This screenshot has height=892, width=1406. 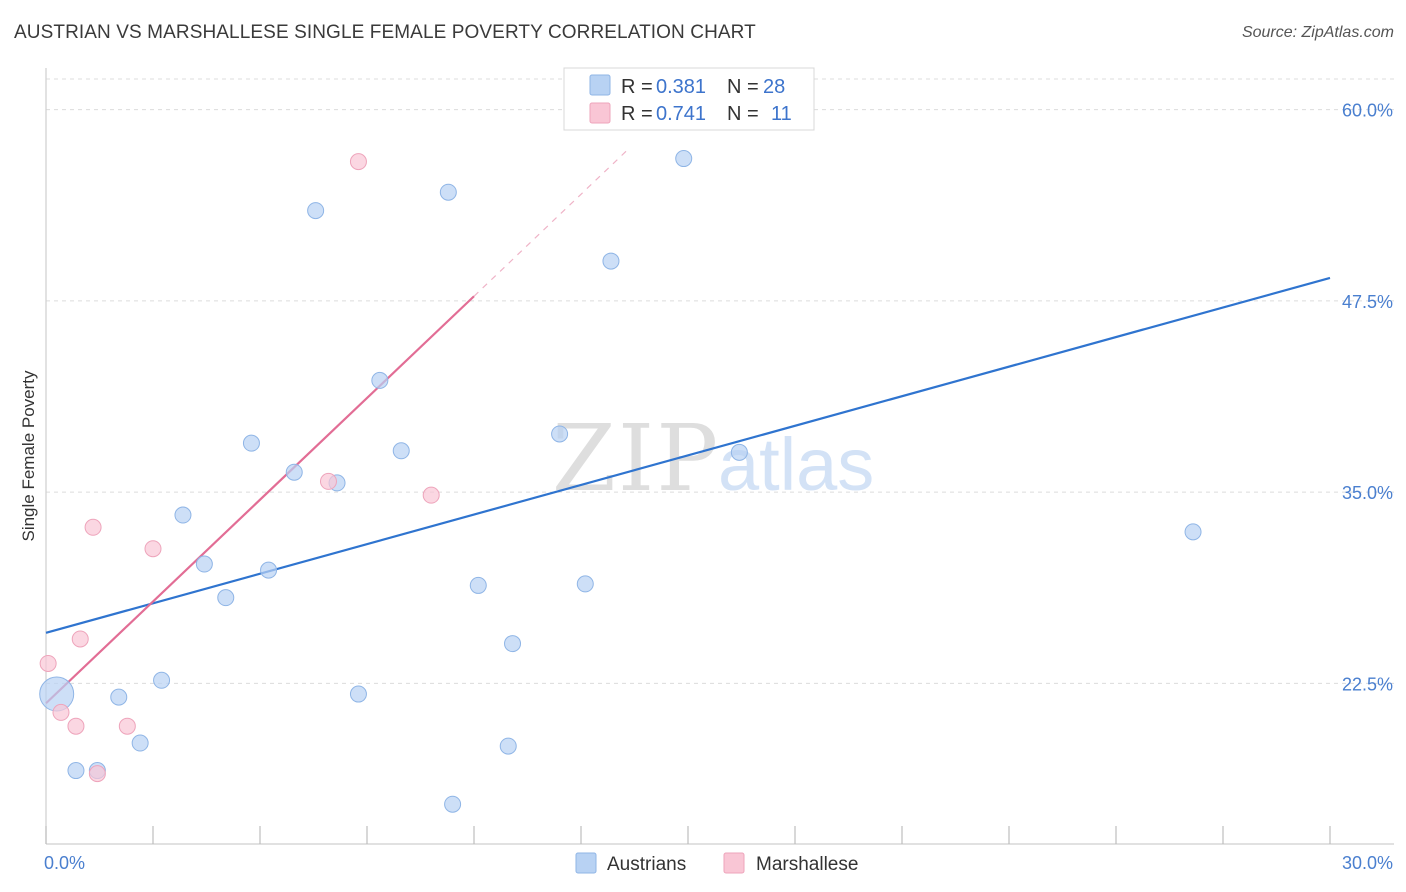 What do you see at coordinates (636, 458) in the screenshot?
I see `watermark-zip: ZIP` at bounding box center [636, 458].